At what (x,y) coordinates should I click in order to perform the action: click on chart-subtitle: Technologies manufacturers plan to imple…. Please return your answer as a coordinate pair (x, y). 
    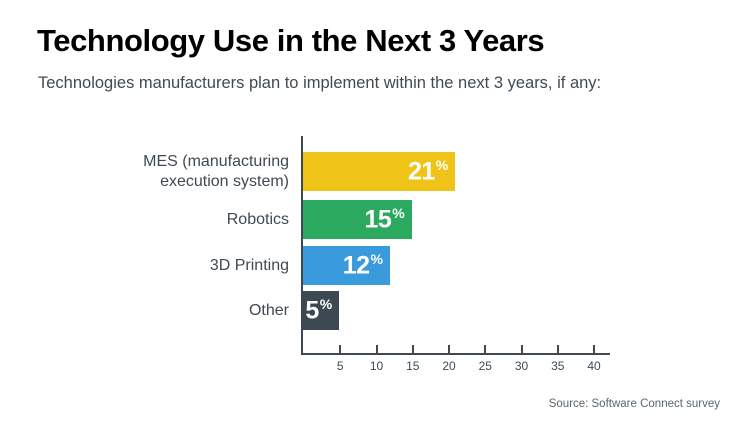
    Looking at the image, I should click on (320, 83).